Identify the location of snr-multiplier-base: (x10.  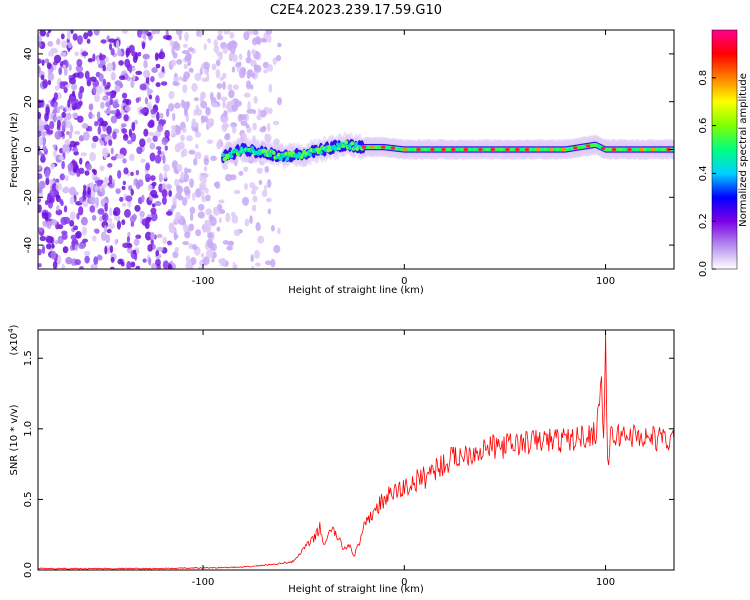
(14, 344).